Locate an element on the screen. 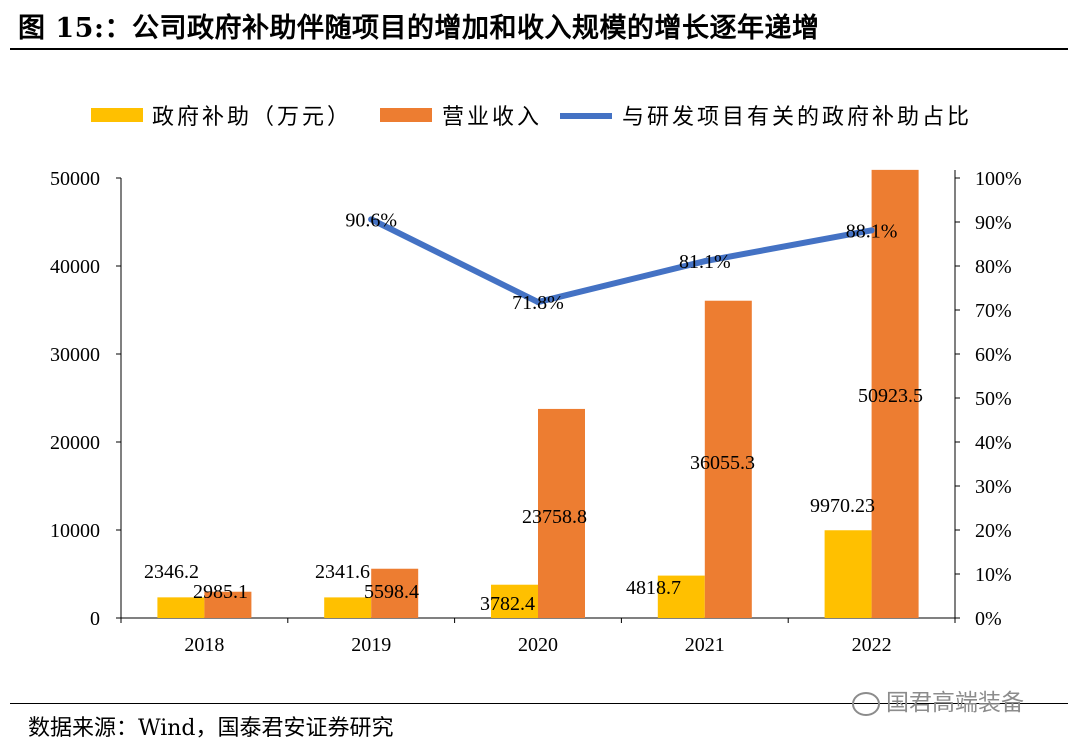 The image size is (1080, 749). right-tick-label: 20% is located at coordinates (993, 531).